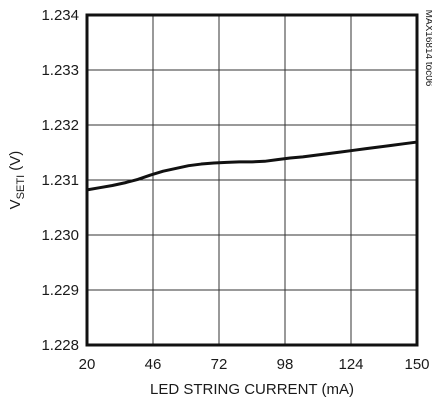 This screenshot has width=432, height=409. I want to click on chart-id-annotation: MAX16814 toc06, so click(427, 48).